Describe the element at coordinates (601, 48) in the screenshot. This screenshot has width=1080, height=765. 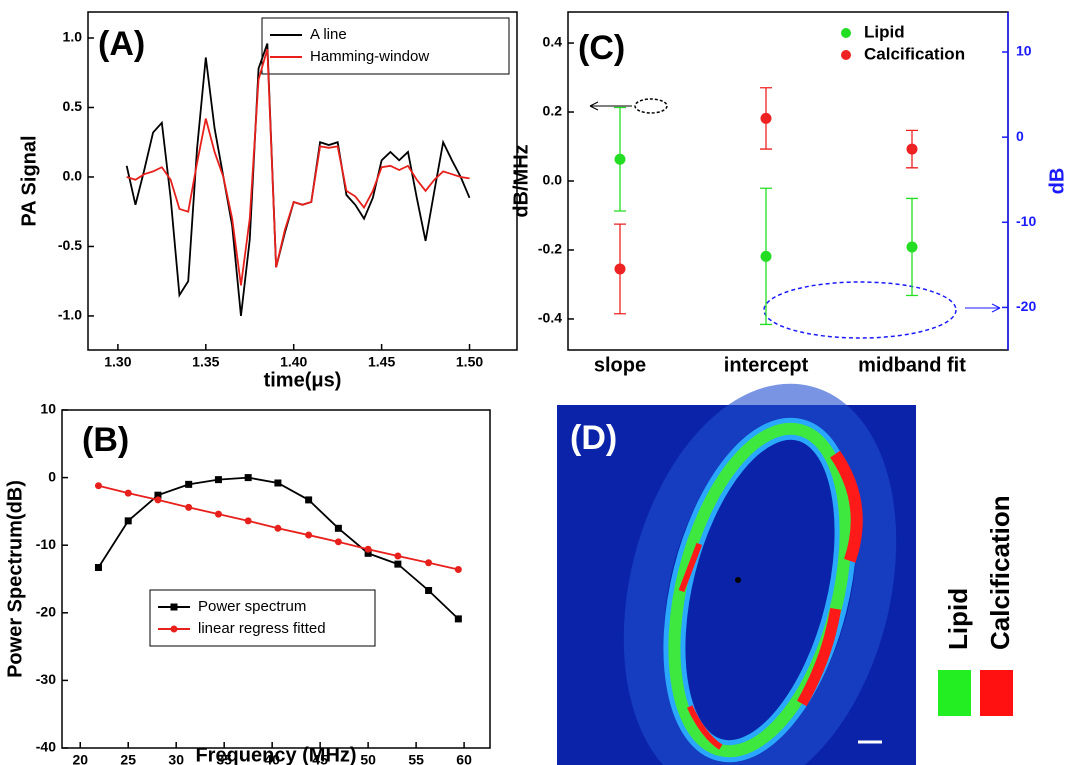
I see `panel-label: (C)` at that location.